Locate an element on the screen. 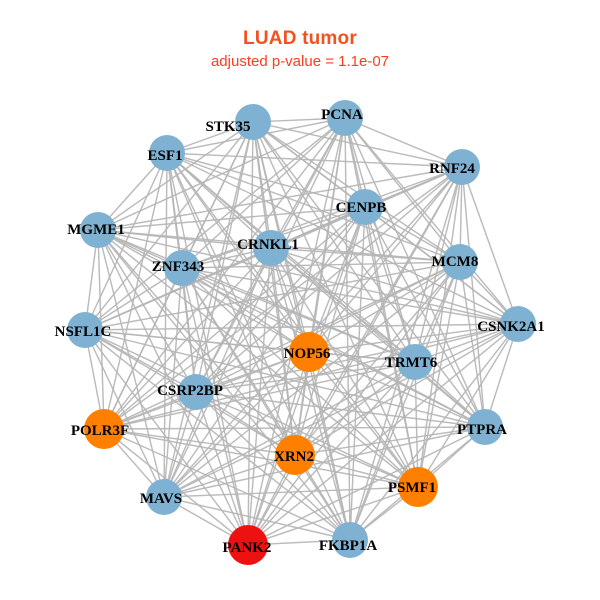  node-label-ptpra: PTPRA is located at coordinates (482, 430).